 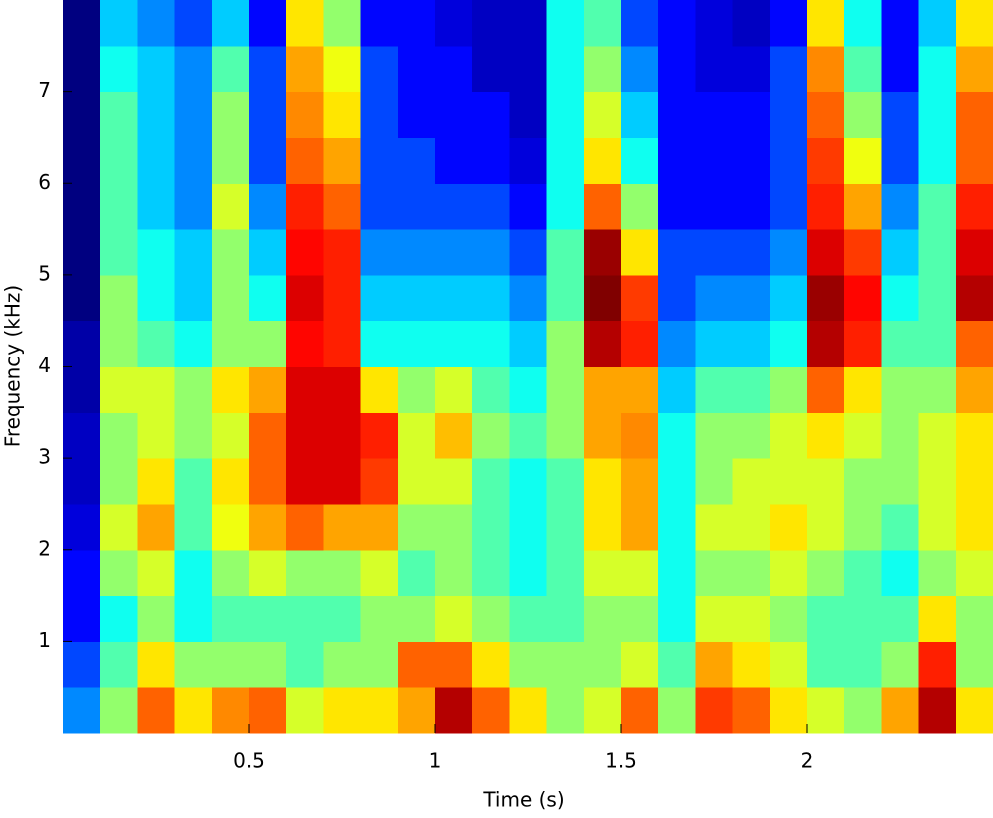 What do you see at coordinates (621, 761) in the screenshot?
I see `x-tick-label: 1.5` at bounding box center [621, 761].